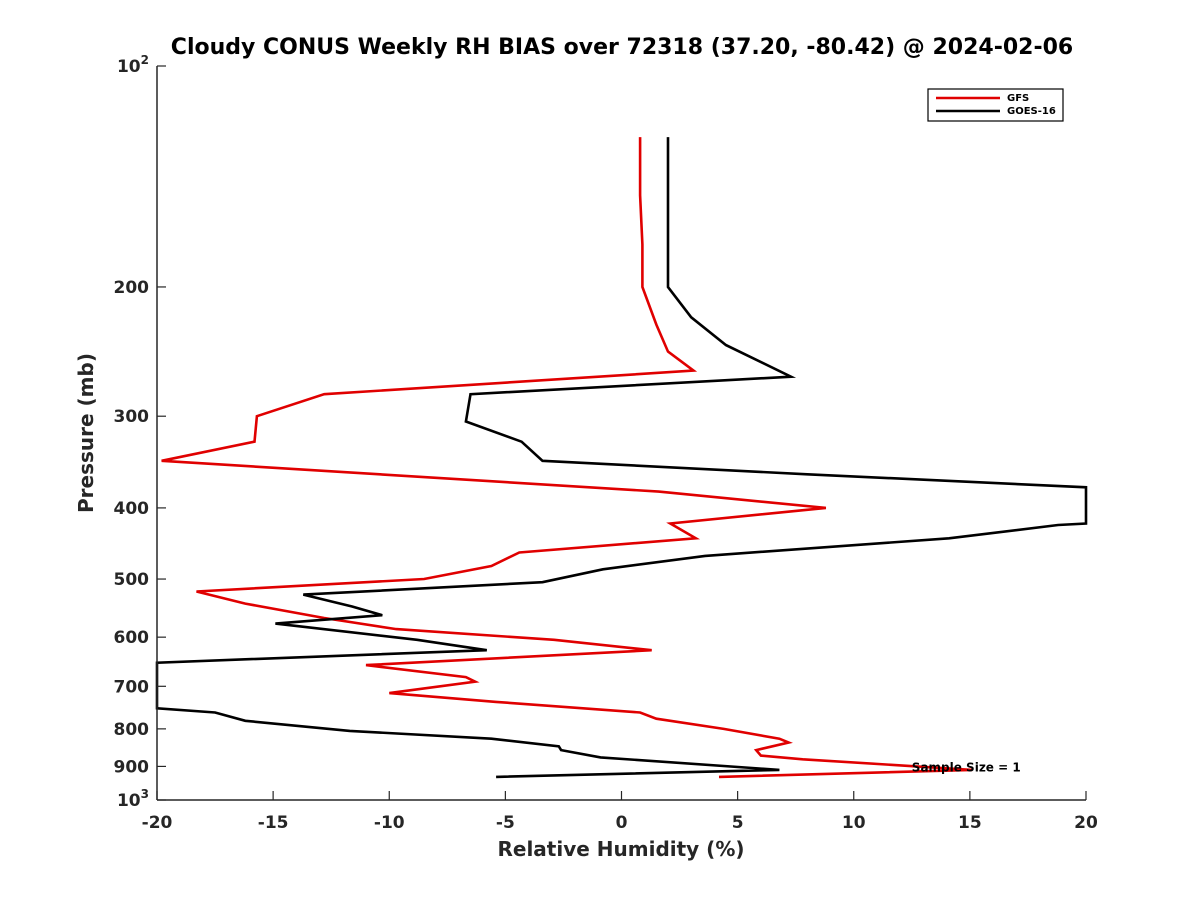 The width and height of the screenshot is (1200, 900). Describe the element at coordinates (132, 767) in the screenshot. I see `y-tick-label: 900` at that location.